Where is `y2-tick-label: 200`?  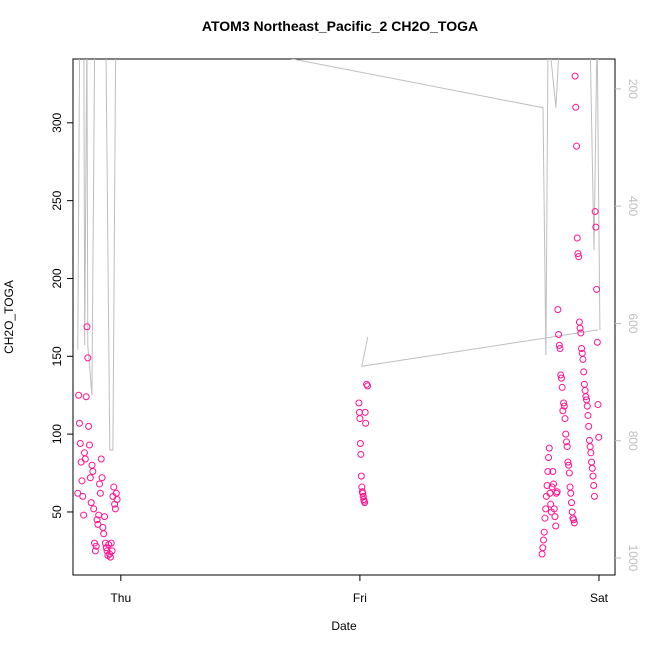 y2-tick-label: 200 is located at coordinates (633, 89).